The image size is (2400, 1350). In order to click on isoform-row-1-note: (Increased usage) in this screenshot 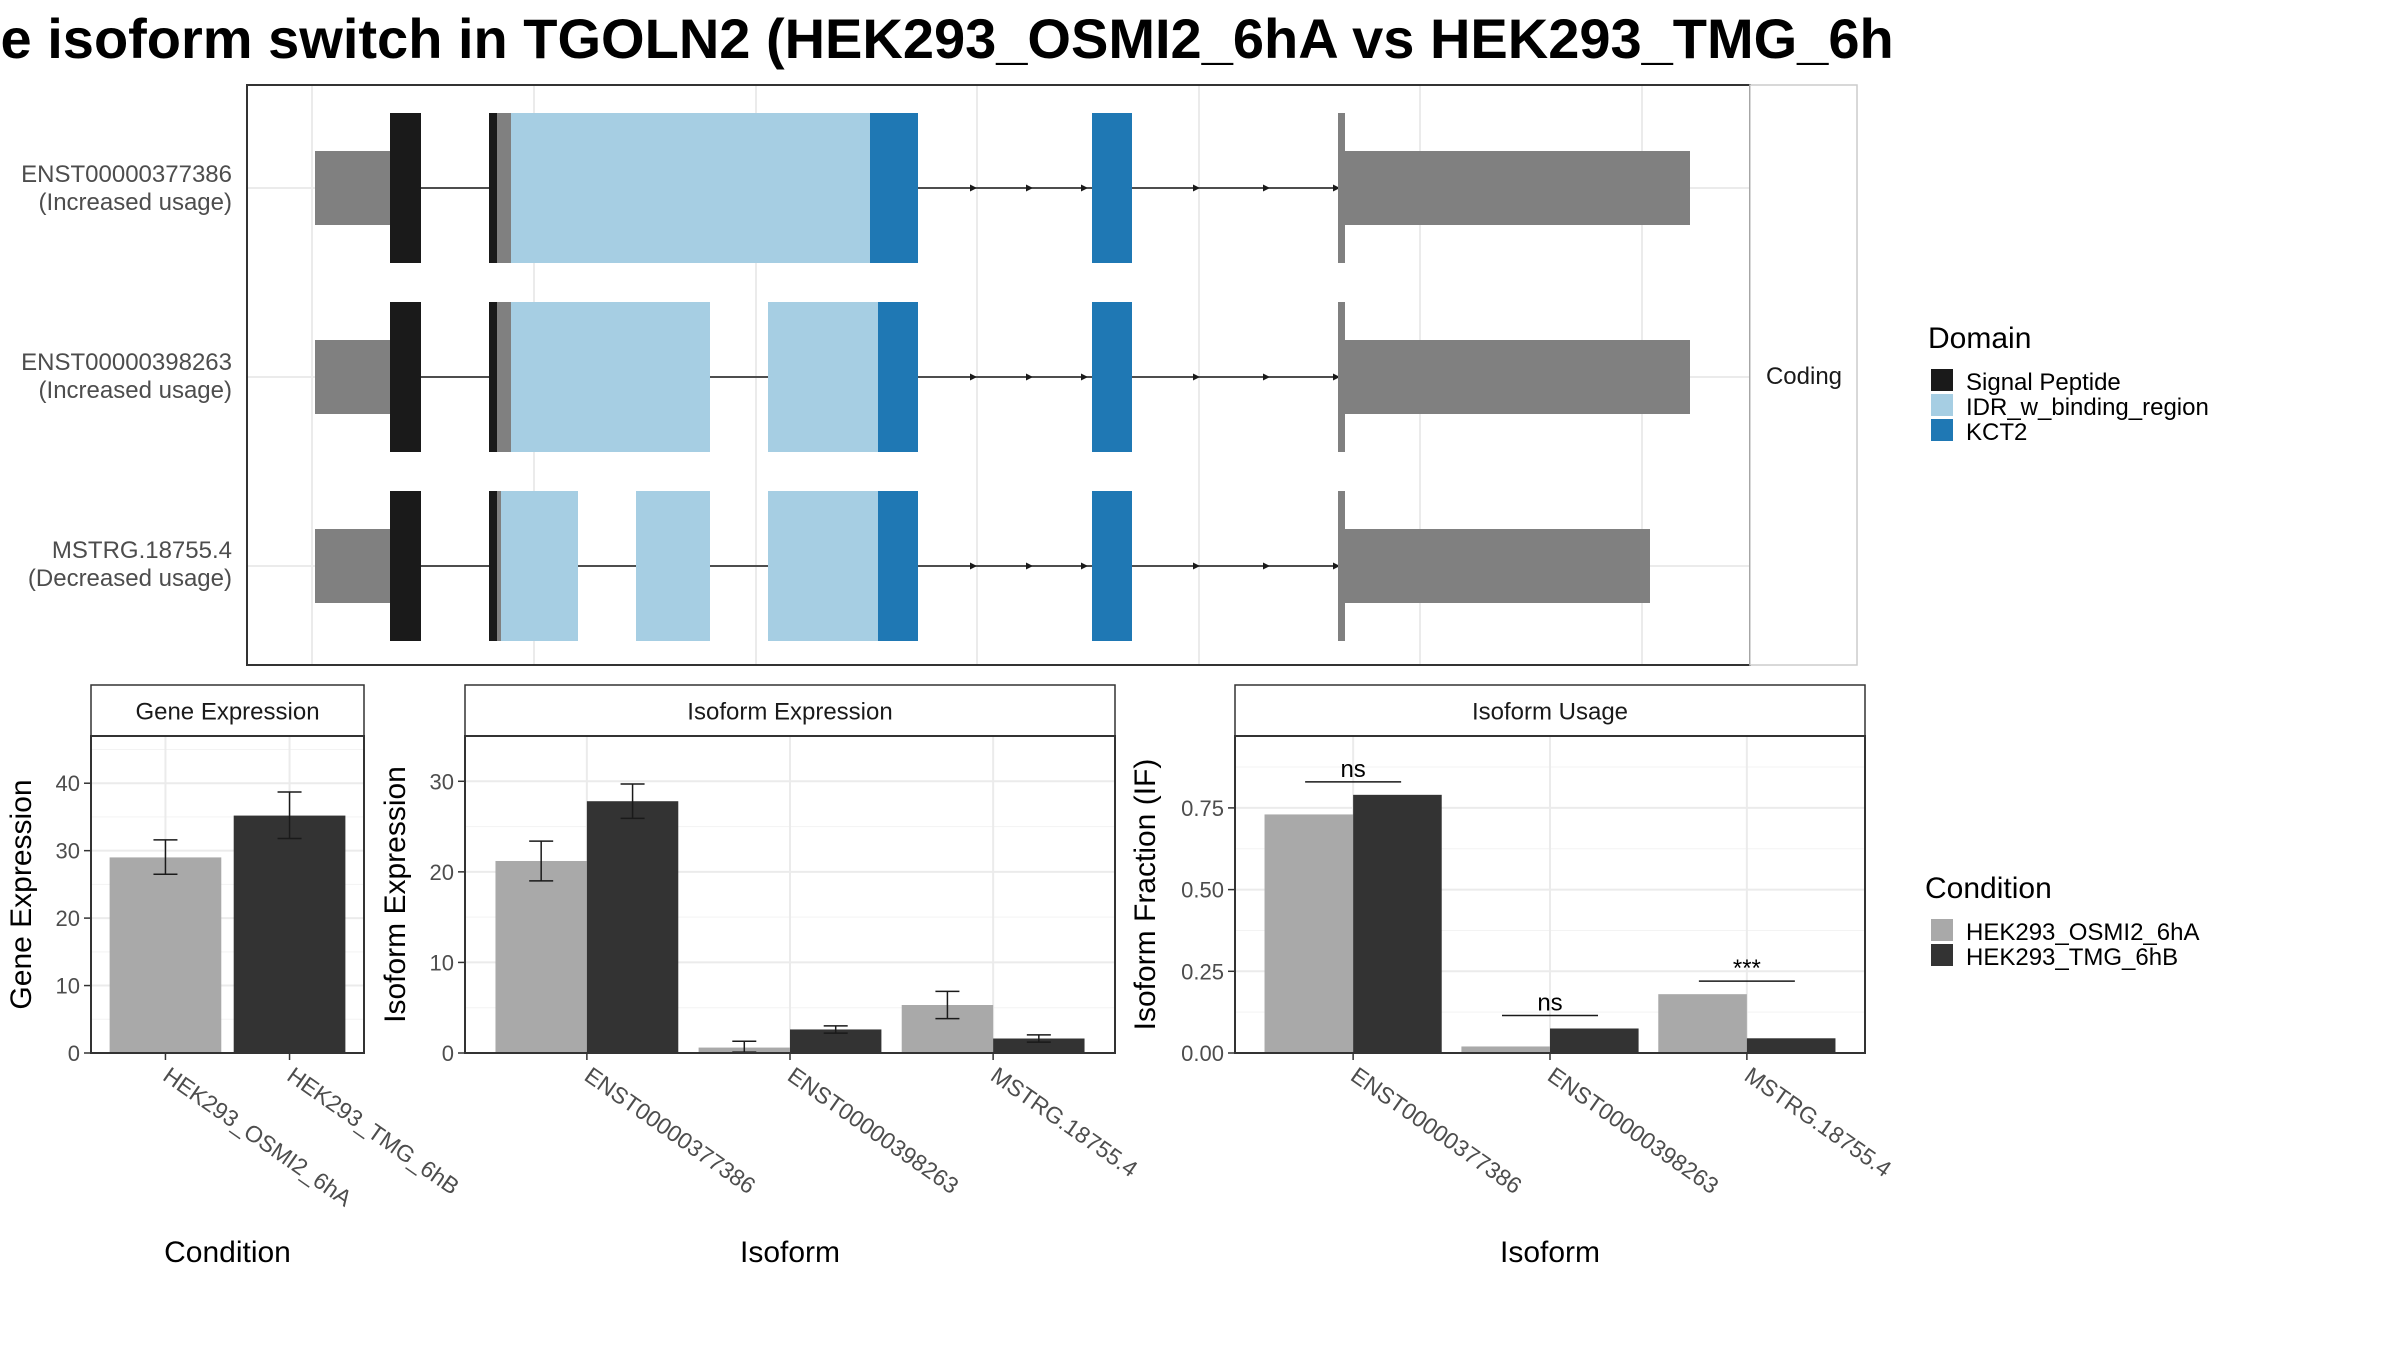, I will do `click(135, 202)`.